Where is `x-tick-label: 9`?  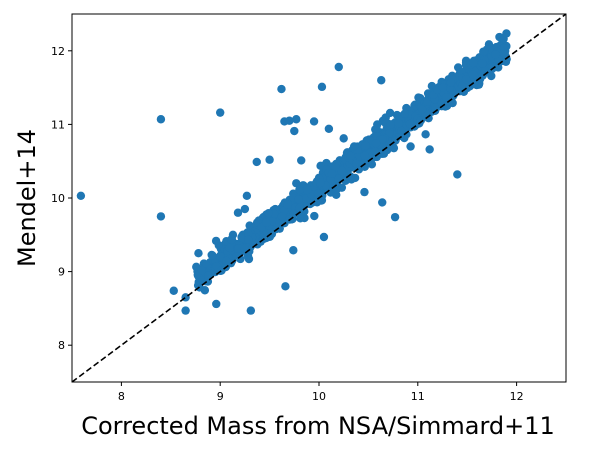 x-tick-label: 9 is located at coordinates (220, 396).